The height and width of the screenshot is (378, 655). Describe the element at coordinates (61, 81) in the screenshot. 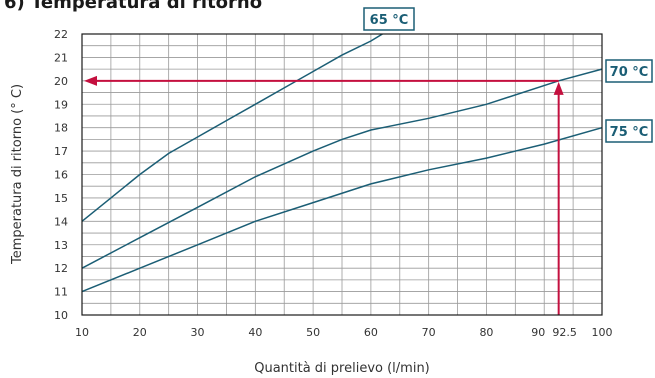

I see `y-tick-label: 20` at that location.